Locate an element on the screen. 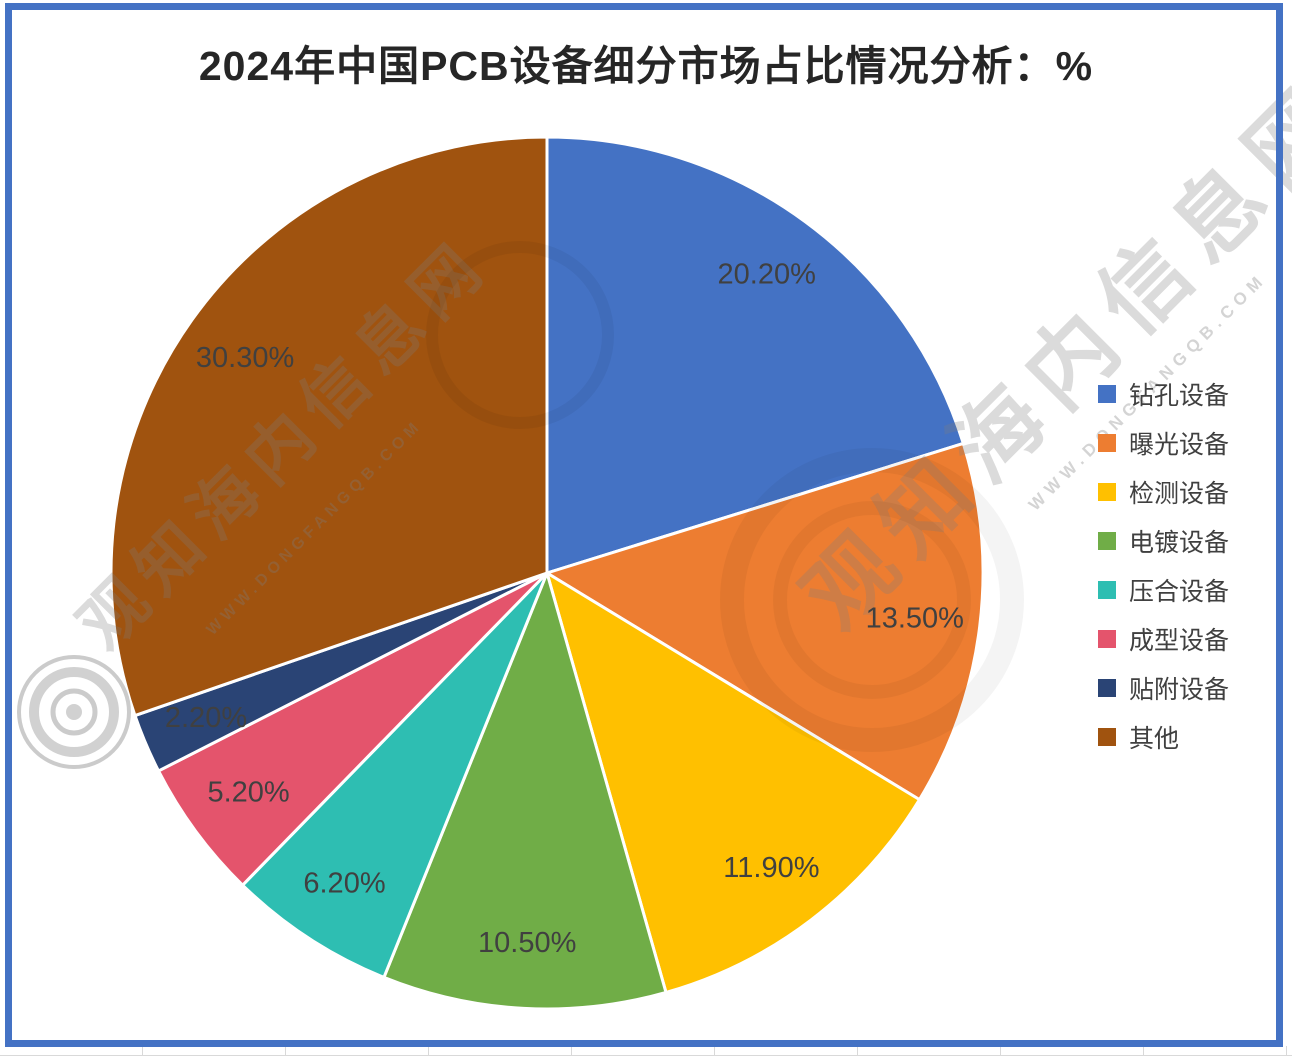 The height and width of the screenshot is (1056, 1292). legend-label: 检测设备 is located at coordinates (1179, 493).